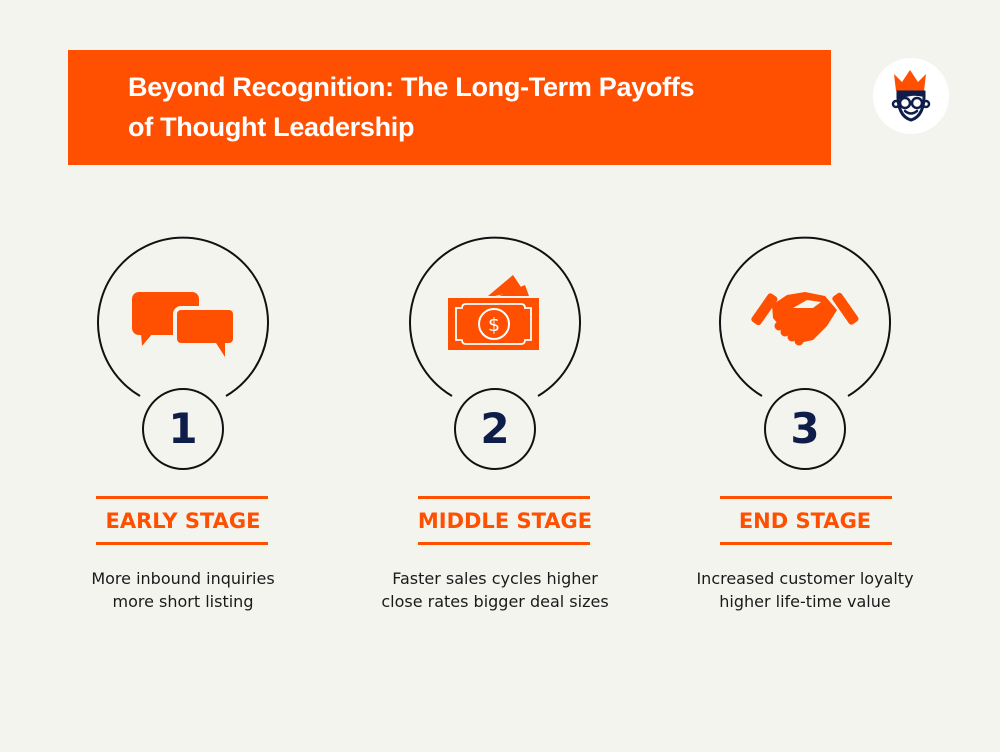 The width and height of the screenshot is (1000, 752). What do you see at coordinates (271, 127) in the screenshot?
I see `page-title-line-2: of Thought Leadership` at bounding box center [271, 127].